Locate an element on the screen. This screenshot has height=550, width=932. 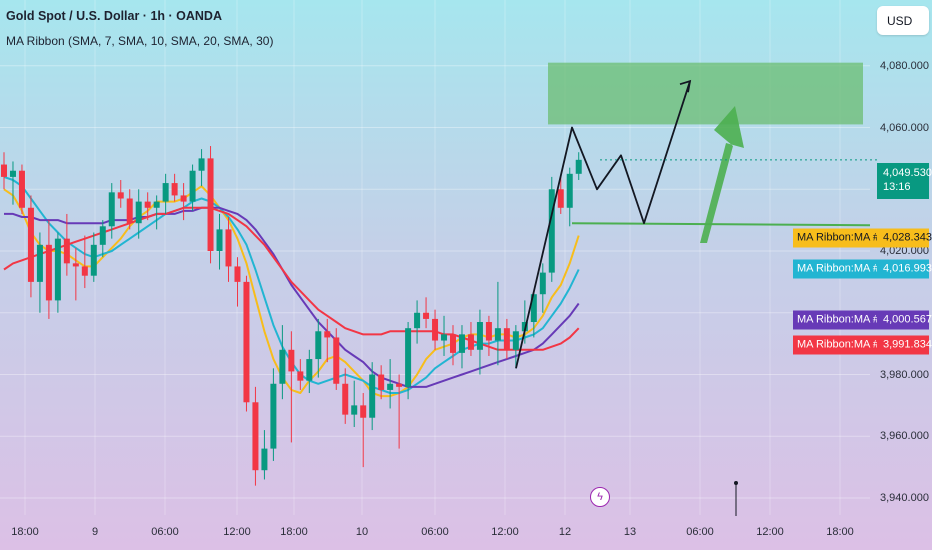
currency-button: USD is located at coordinates (903, 20).